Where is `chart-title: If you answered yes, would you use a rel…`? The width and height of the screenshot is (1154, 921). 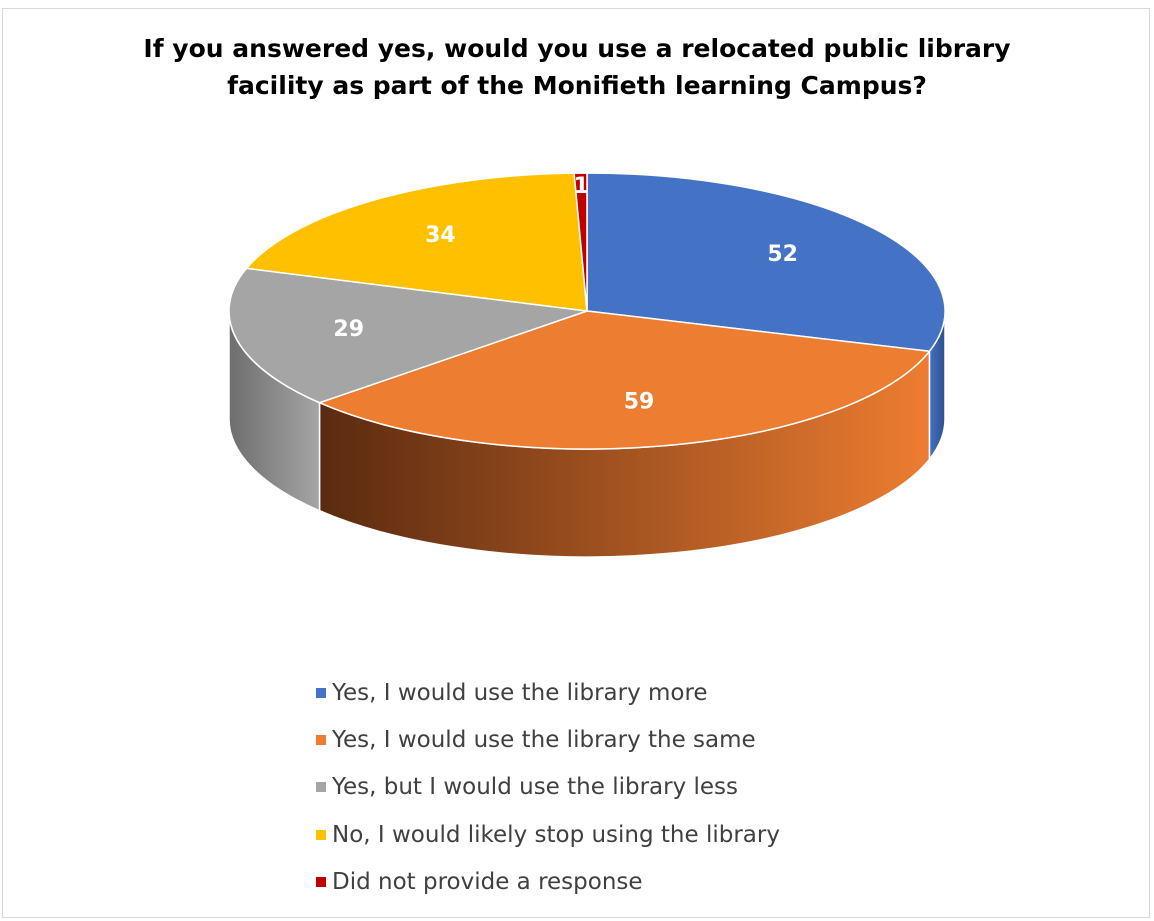
chart-title: If you answered yes, would you use a rel… is located at coordinates (577, 67).